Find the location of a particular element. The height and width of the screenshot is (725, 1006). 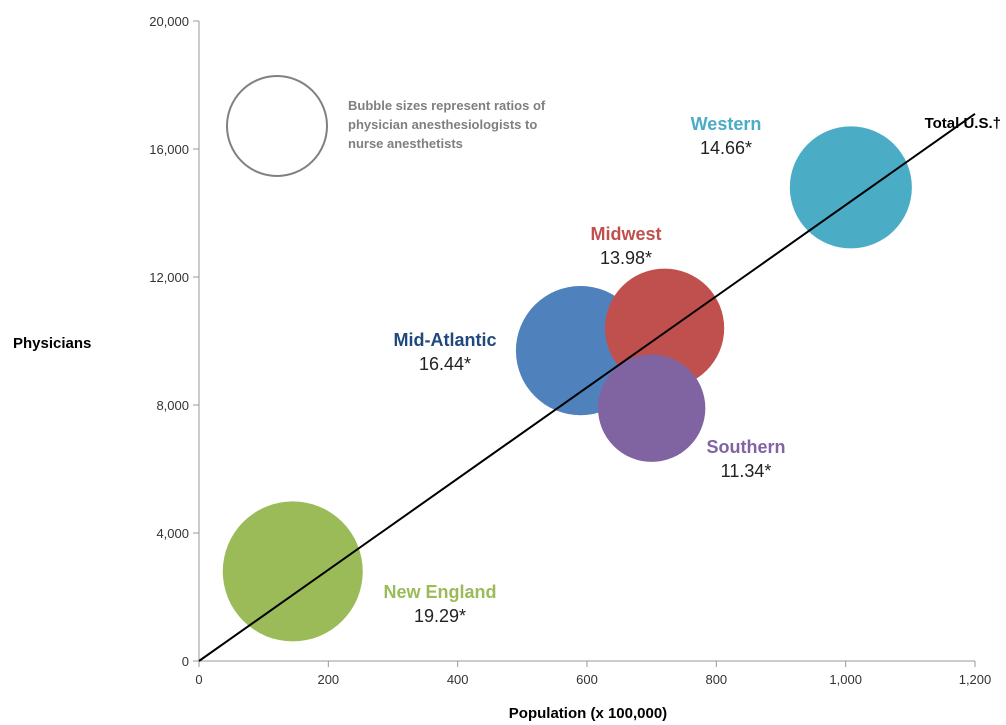

x-axis-ticks: 0 200 400 600 800 1,000 1,200 is located at coordinates (593, 674).